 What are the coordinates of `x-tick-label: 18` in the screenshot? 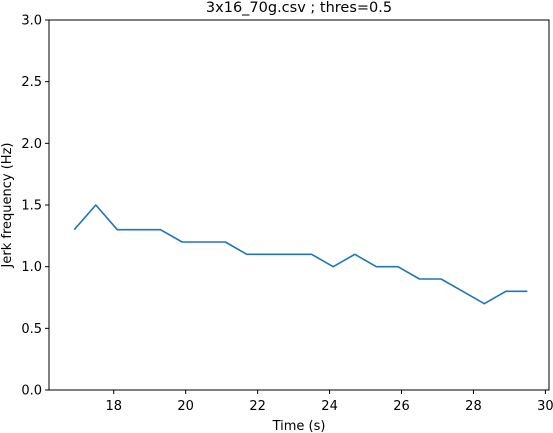 It's located at (113, 406).